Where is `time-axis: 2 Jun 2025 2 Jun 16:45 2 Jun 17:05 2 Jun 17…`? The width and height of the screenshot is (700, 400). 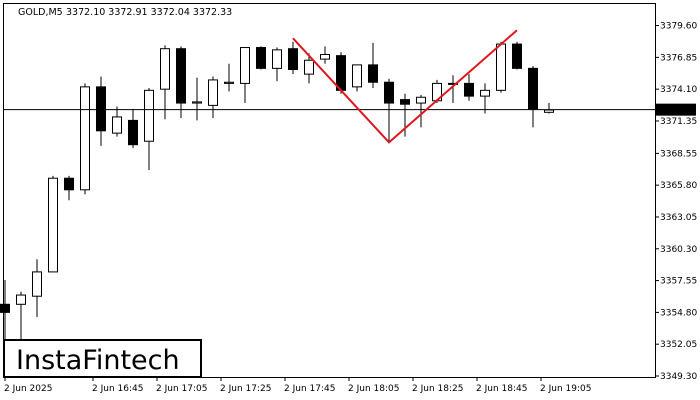
time-axis: 2 Jun 2025 2 Jun 16:45 2 Jun 17:05 2 Jun 17… is located at coordinates (297, 385).